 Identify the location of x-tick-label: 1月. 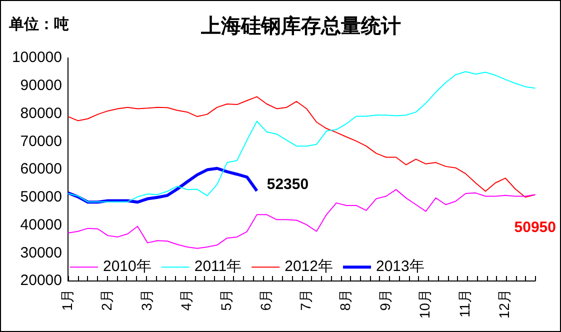
(66, 300).